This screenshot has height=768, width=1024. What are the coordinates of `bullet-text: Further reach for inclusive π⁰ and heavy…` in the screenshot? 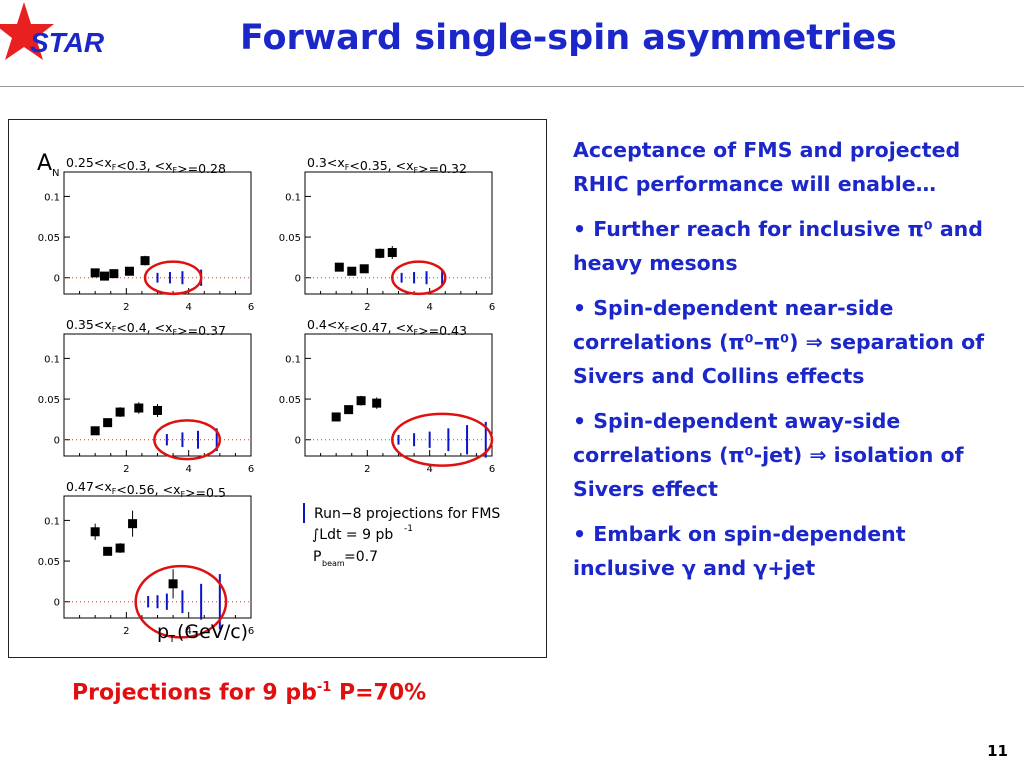 It's located at (778, 246).